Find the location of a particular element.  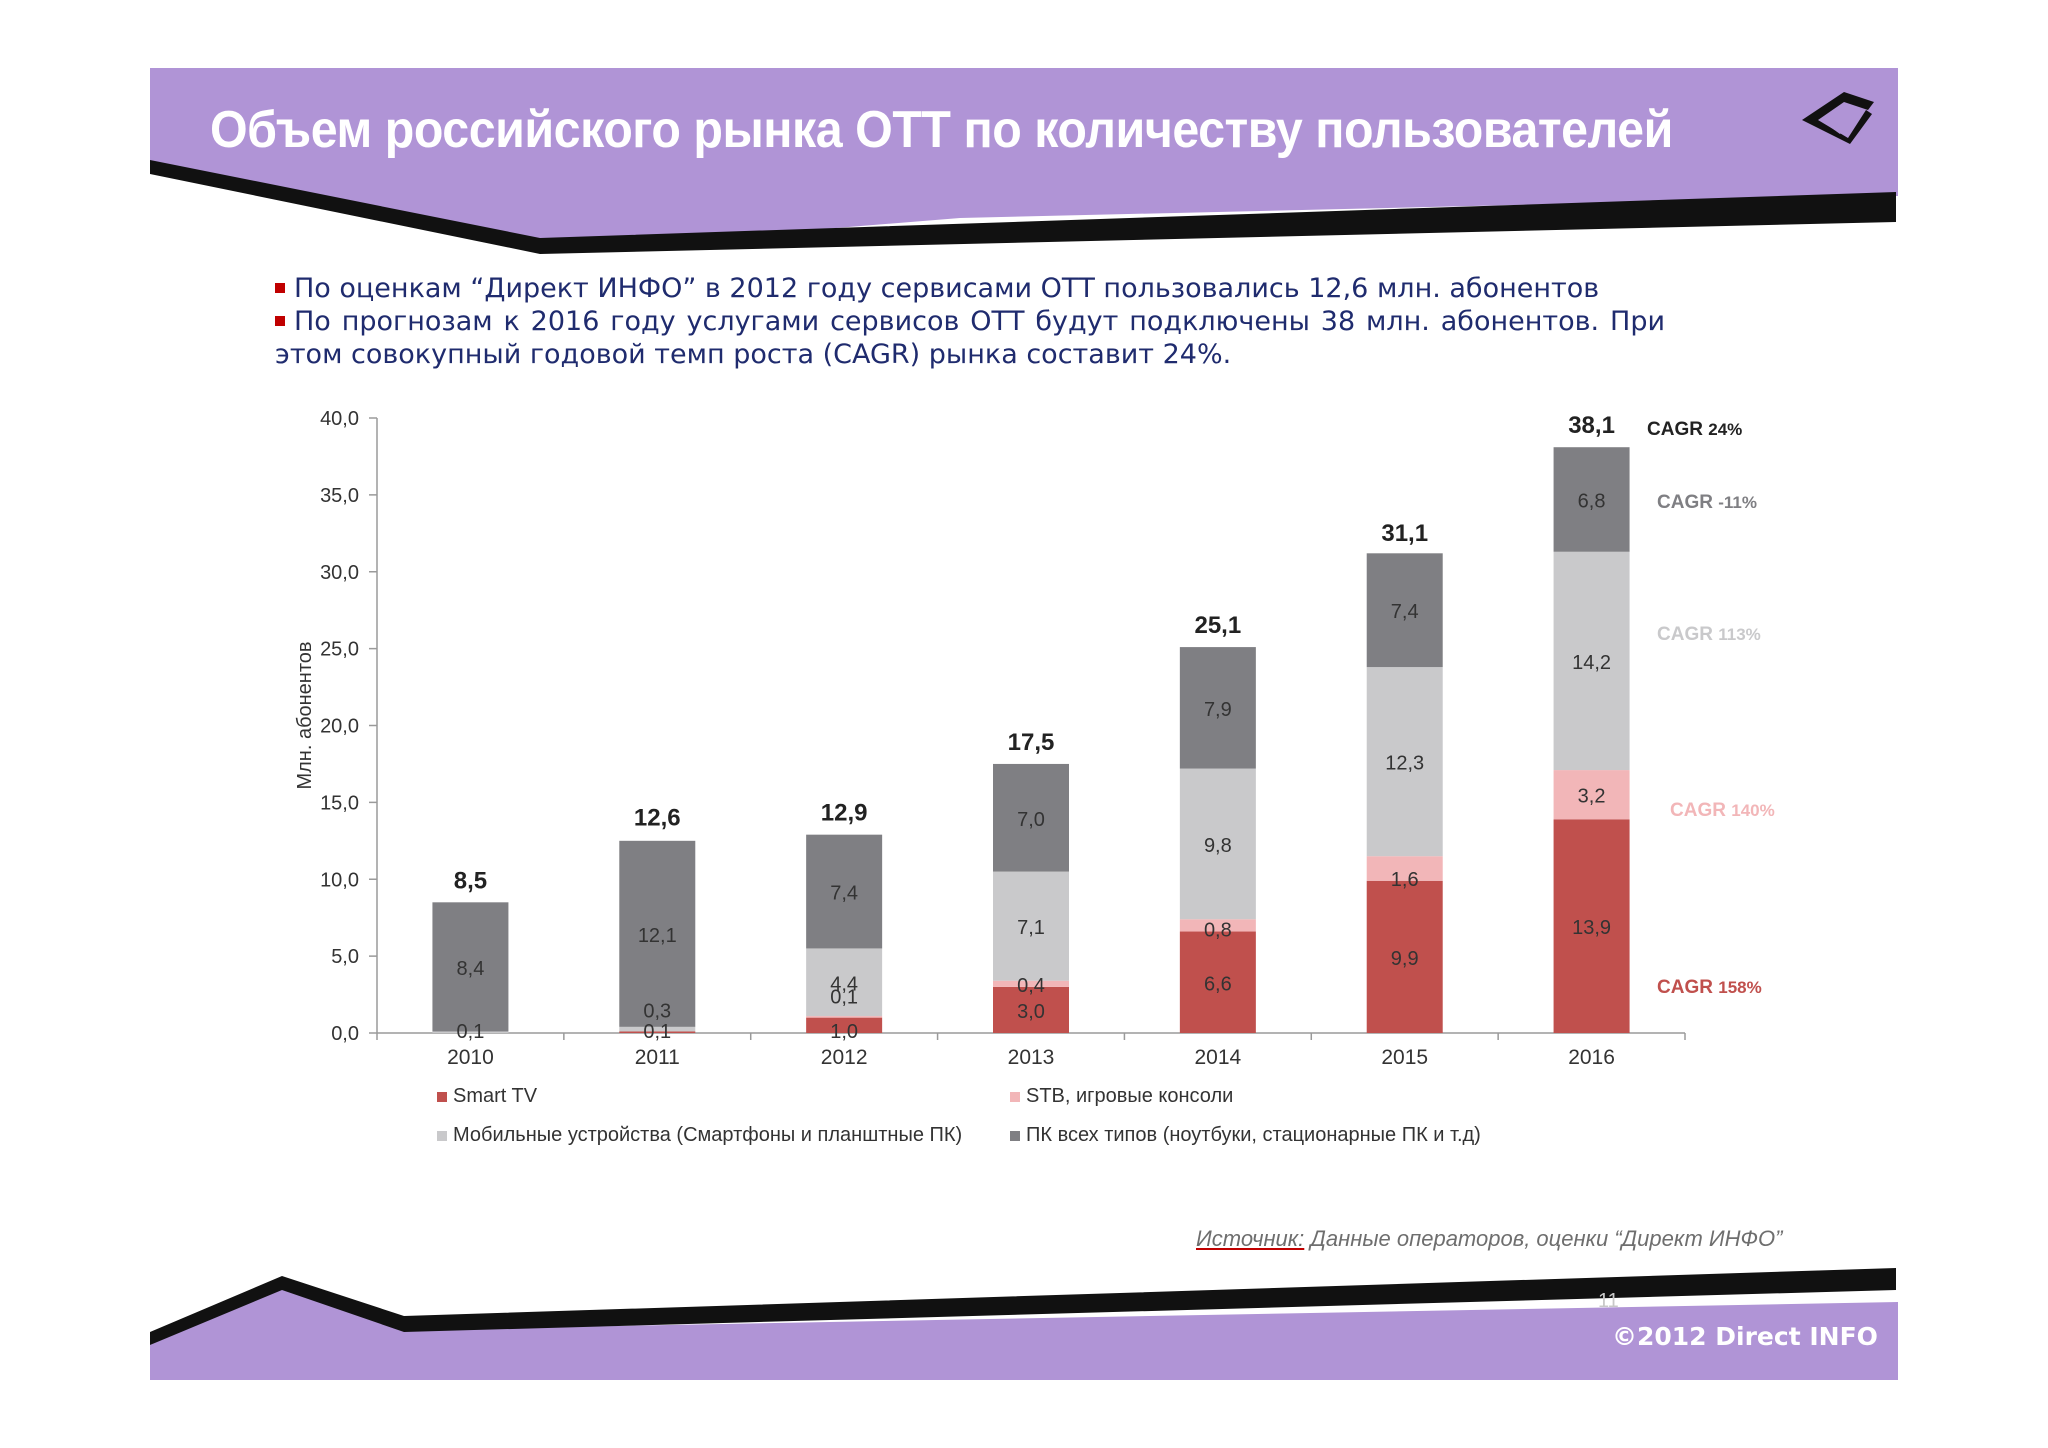

page-number: 11 is located at coordinates (1608, 1301).